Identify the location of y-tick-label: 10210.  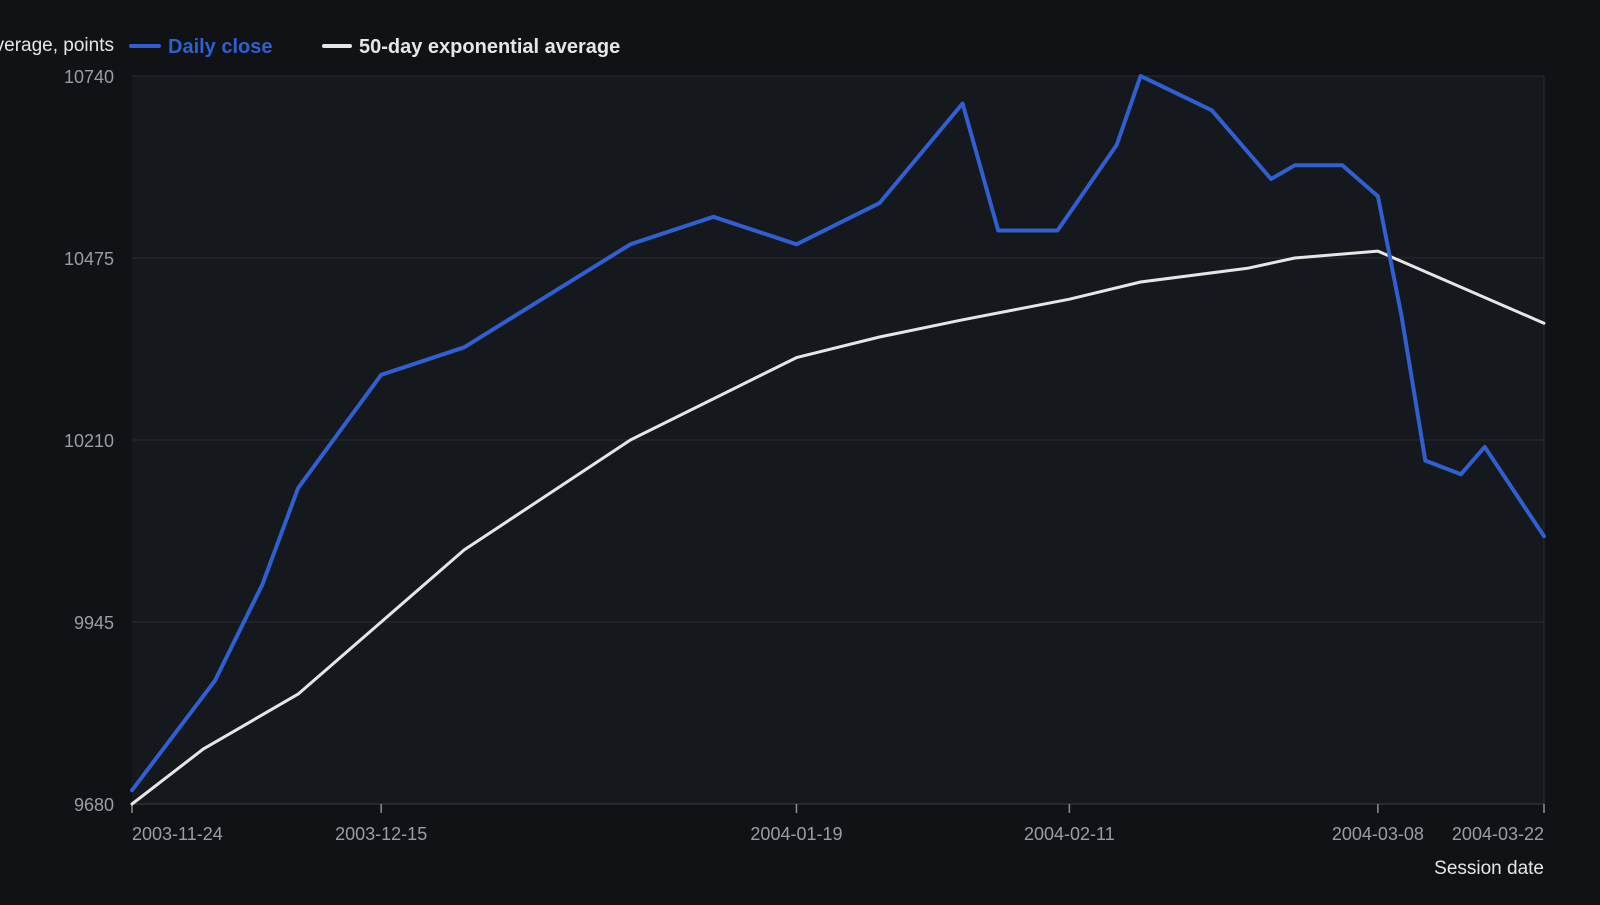
(89, 441).